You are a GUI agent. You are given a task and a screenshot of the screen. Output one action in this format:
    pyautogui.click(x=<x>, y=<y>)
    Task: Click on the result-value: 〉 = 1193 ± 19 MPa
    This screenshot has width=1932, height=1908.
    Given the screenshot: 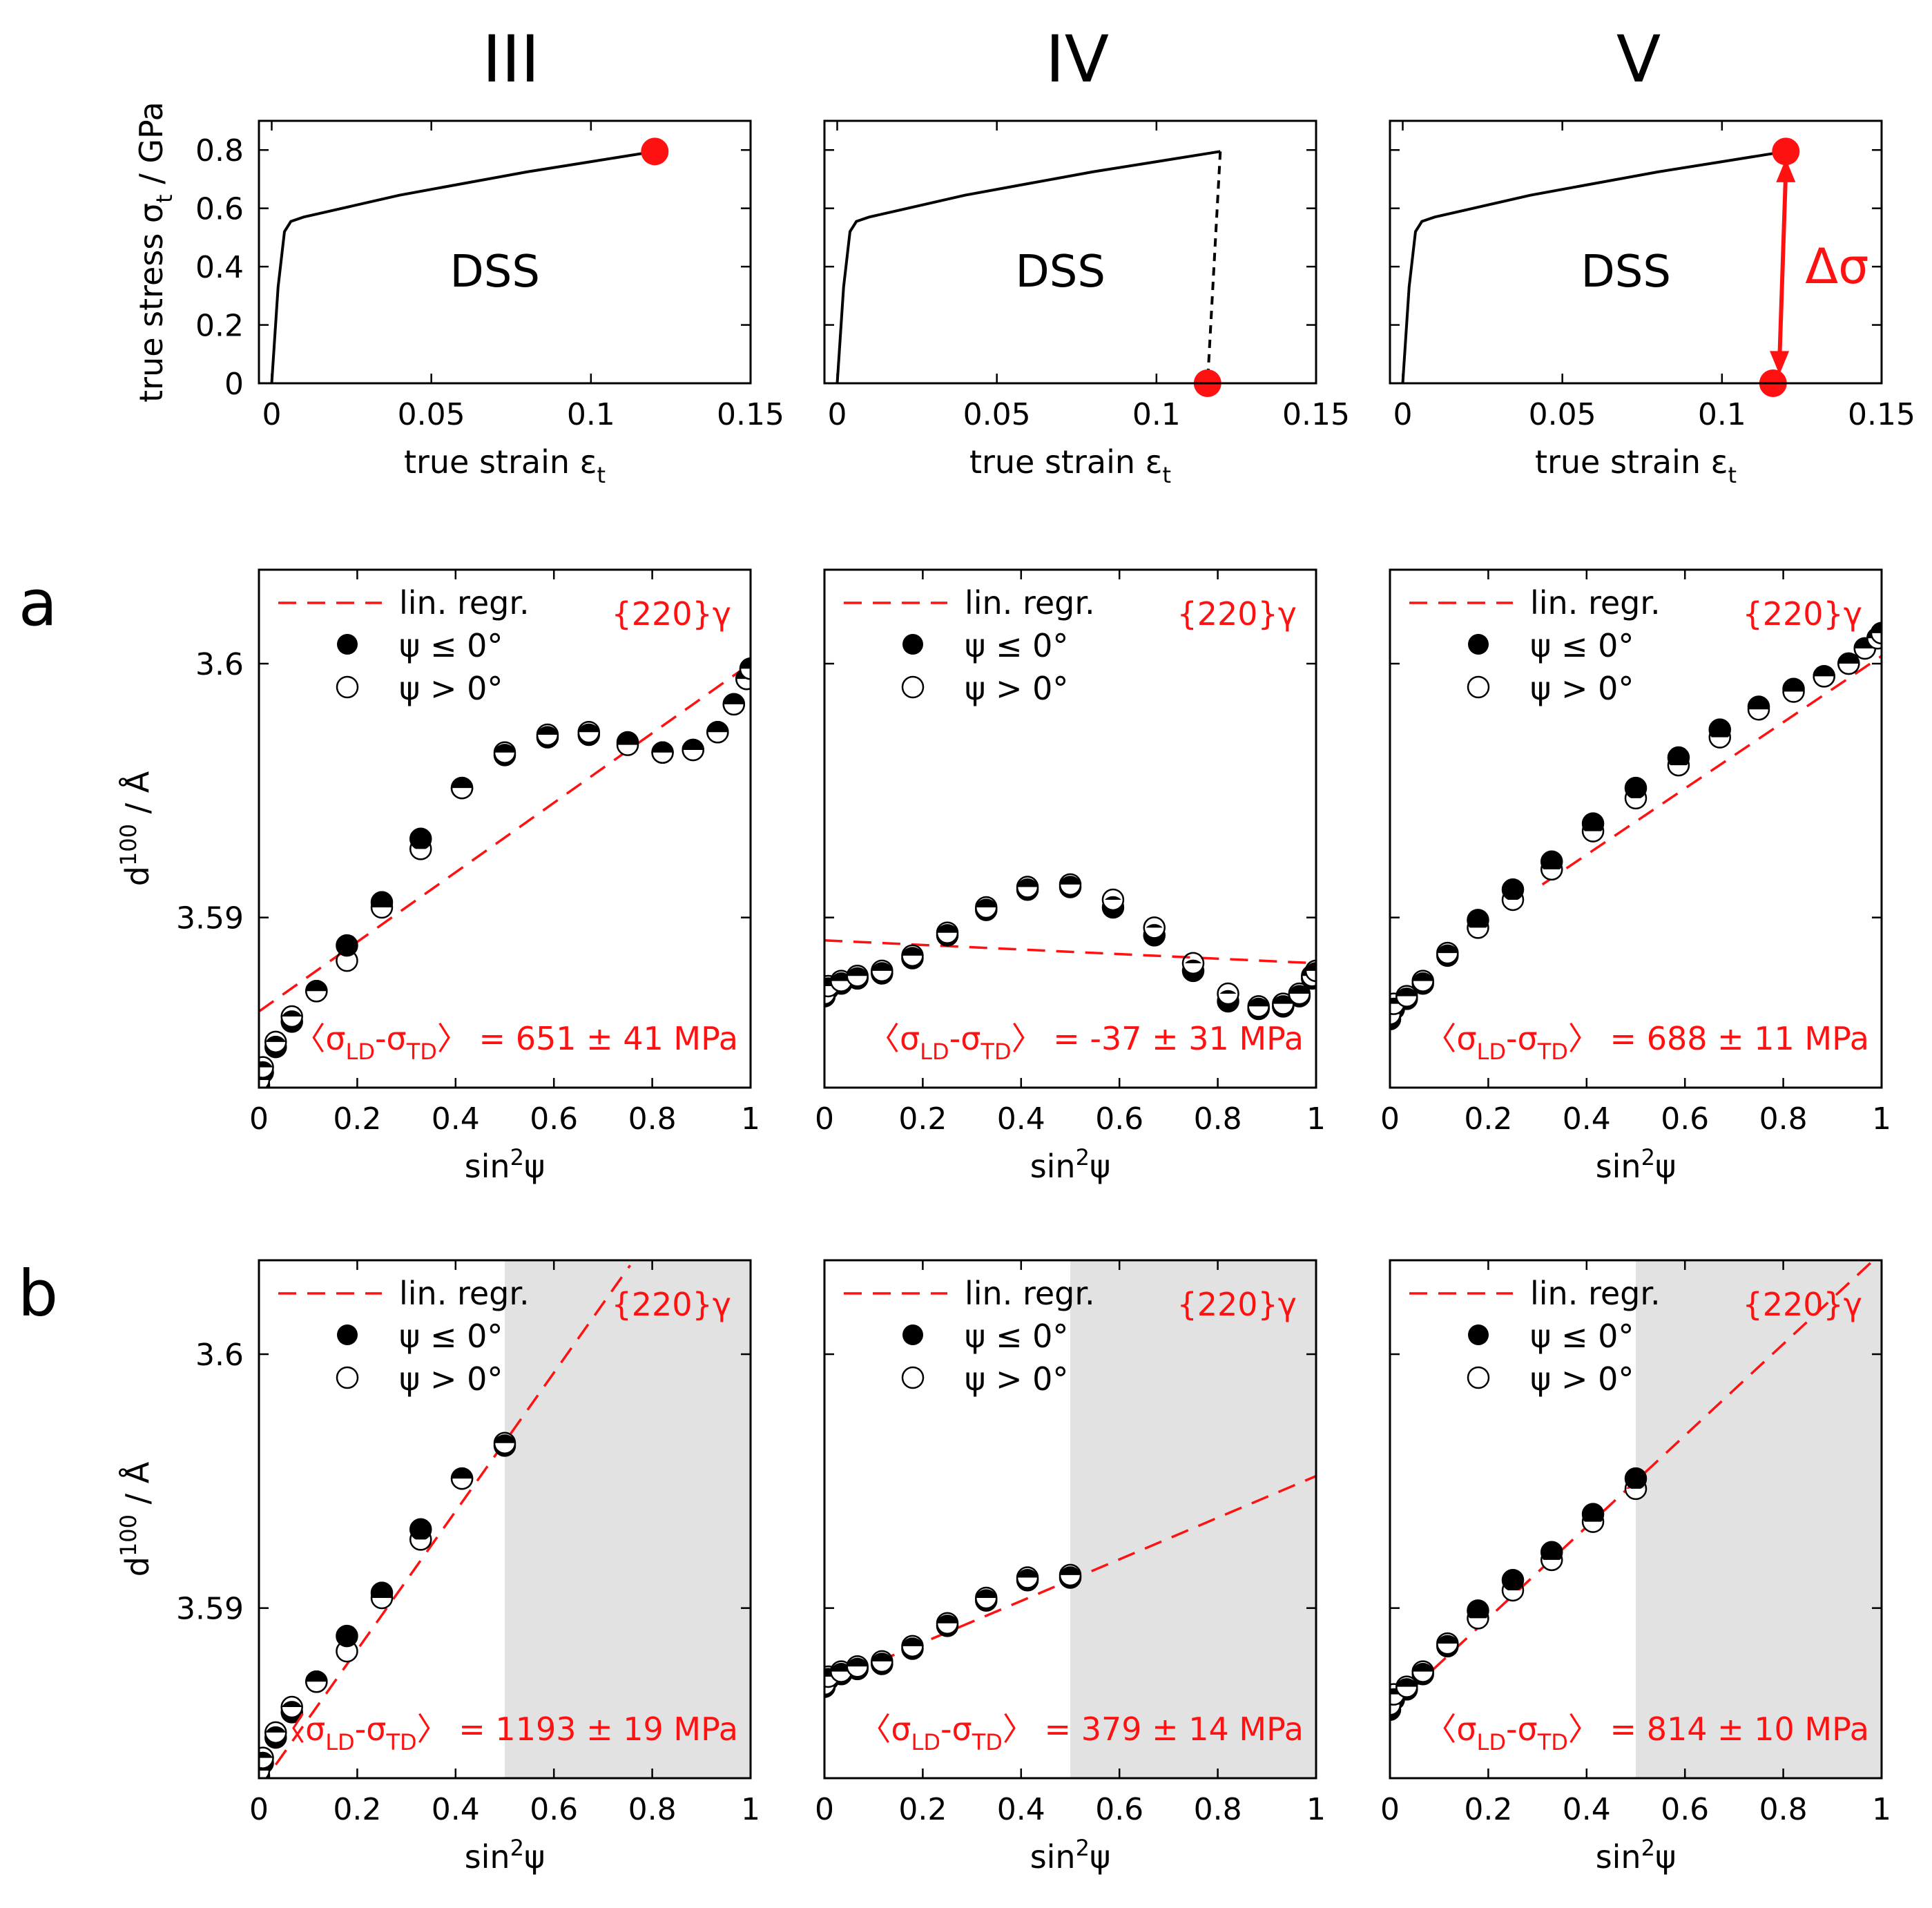 What is the action you would take?
    pyautogui.click(x=577, y=1729)
    